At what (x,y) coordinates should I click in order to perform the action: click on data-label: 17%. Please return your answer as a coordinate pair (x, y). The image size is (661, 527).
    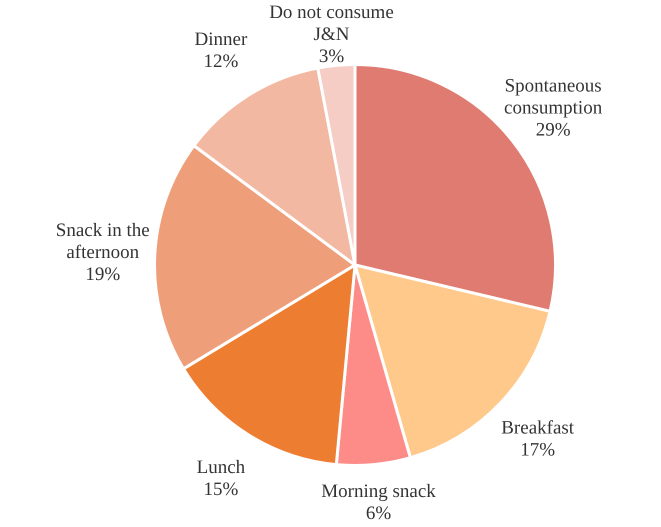
    Looking at the image, I should click on (538, 449).